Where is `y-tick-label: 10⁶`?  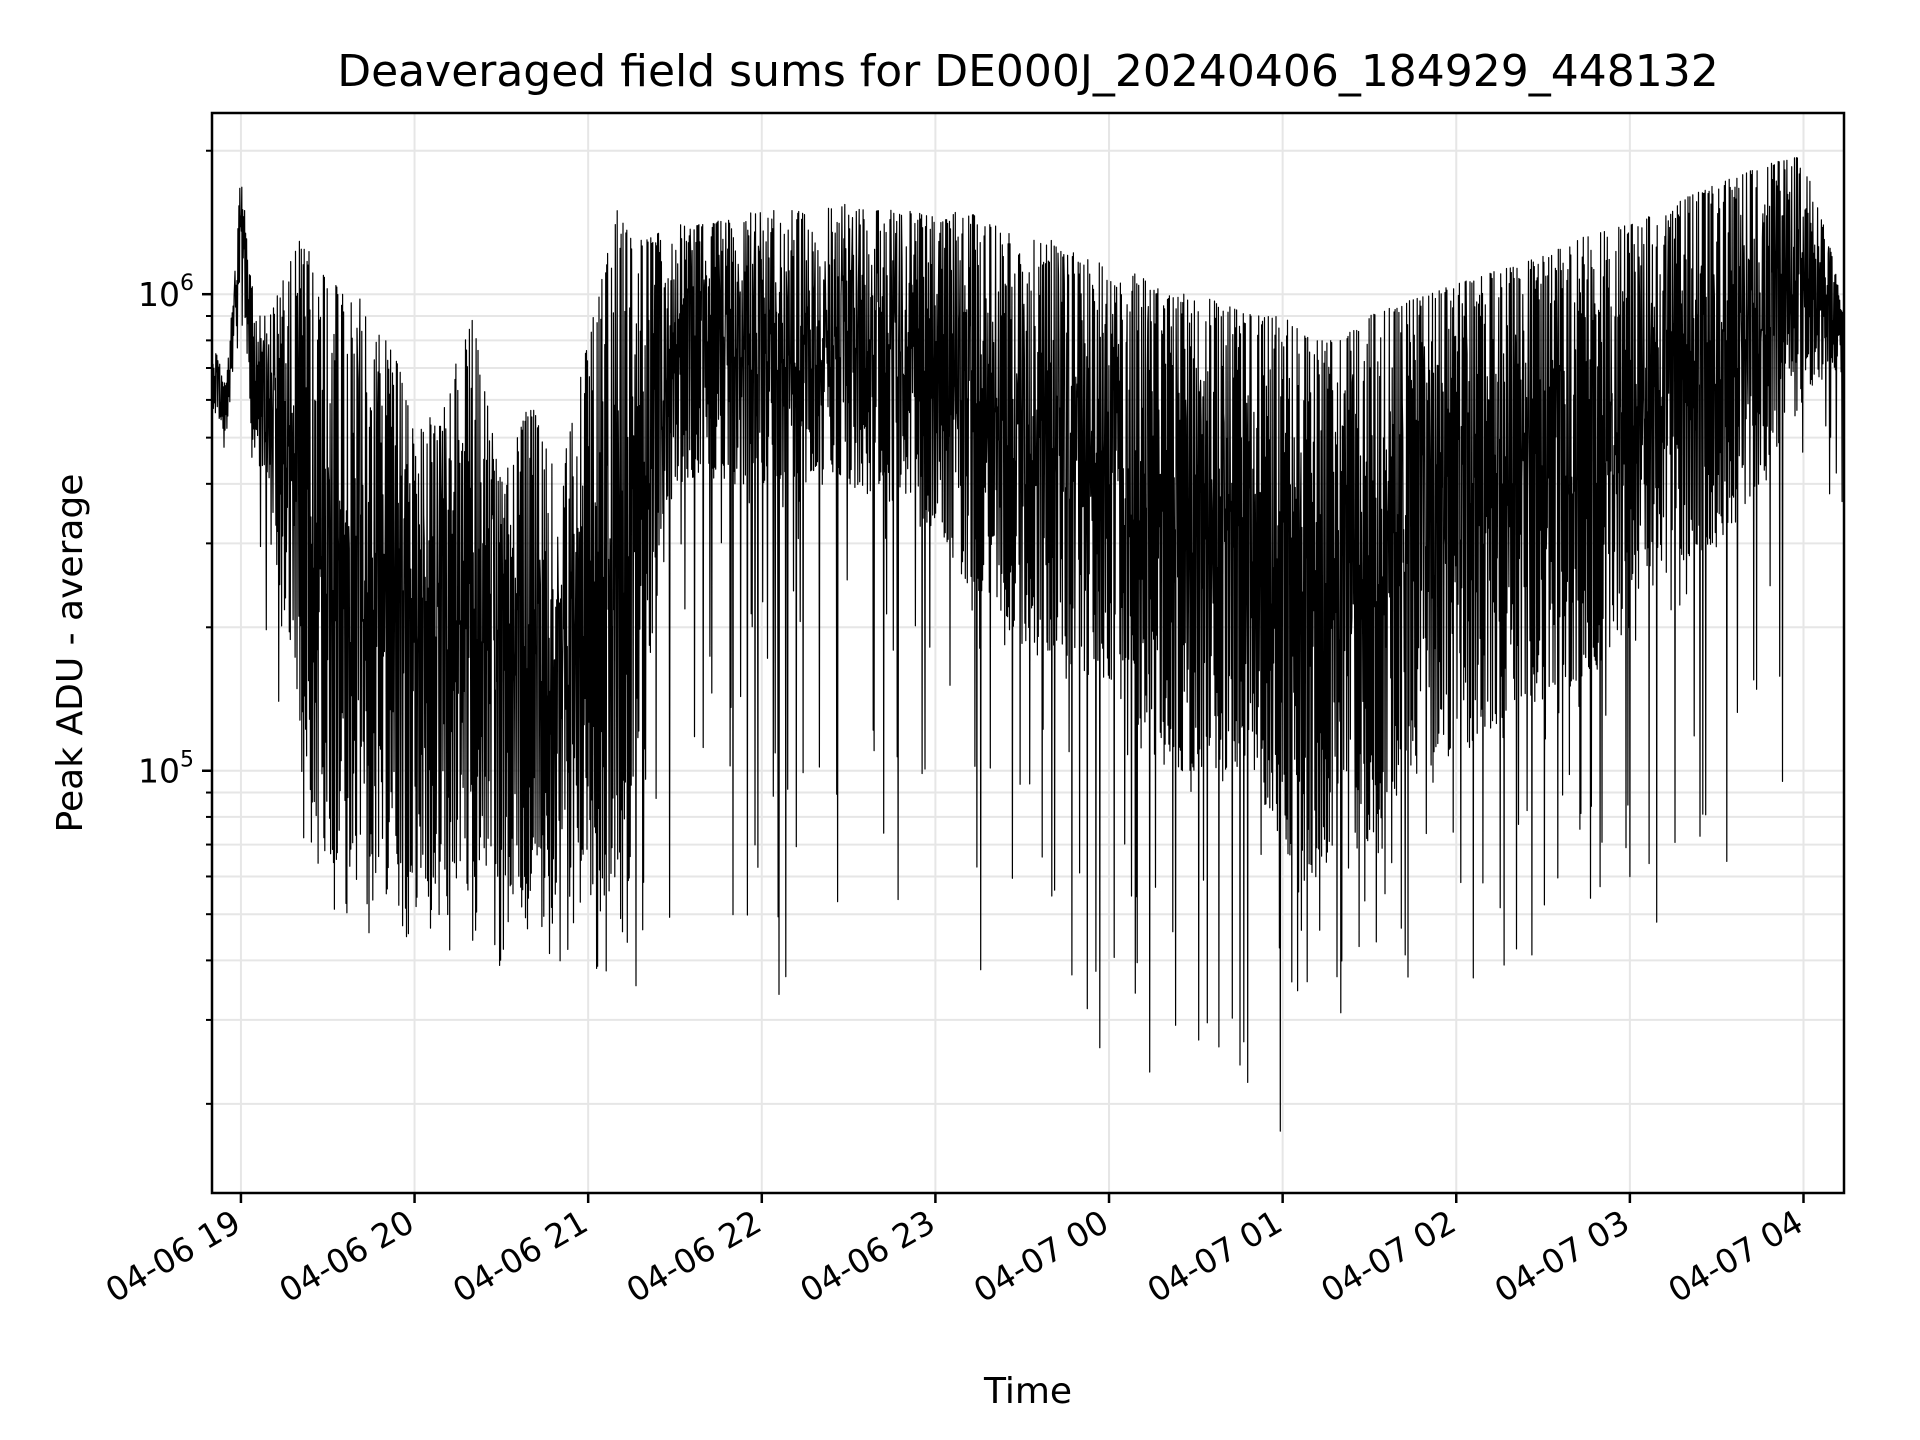 y-tick-label: 10⁶ is located at coordinates (166, 292).